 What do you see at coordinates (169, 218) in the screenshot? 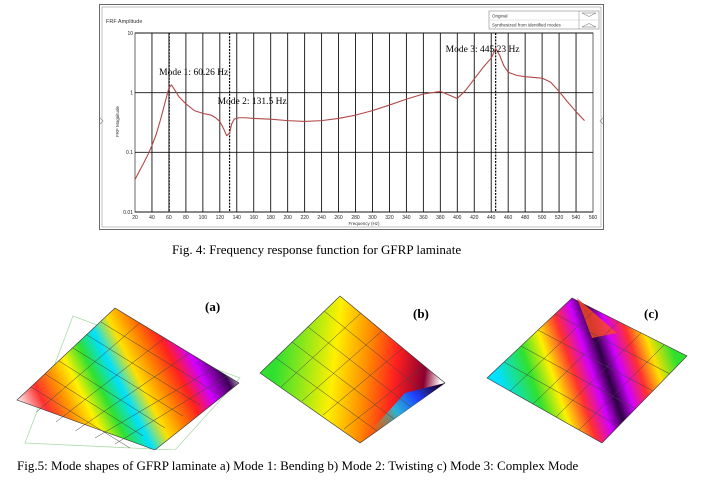
I see `x-tick-label: 60` at bounding box center [169, 218].